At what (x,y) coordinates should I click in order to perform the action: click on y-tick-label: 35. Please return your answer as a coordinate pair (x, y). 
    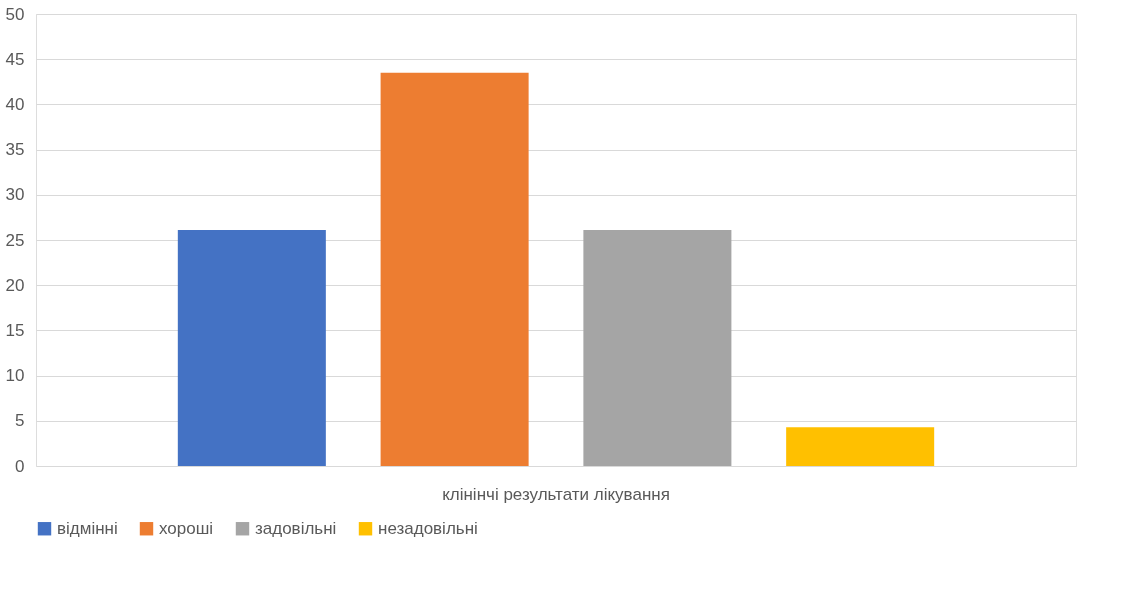
    Looking at the image, I should click on (15, 150).